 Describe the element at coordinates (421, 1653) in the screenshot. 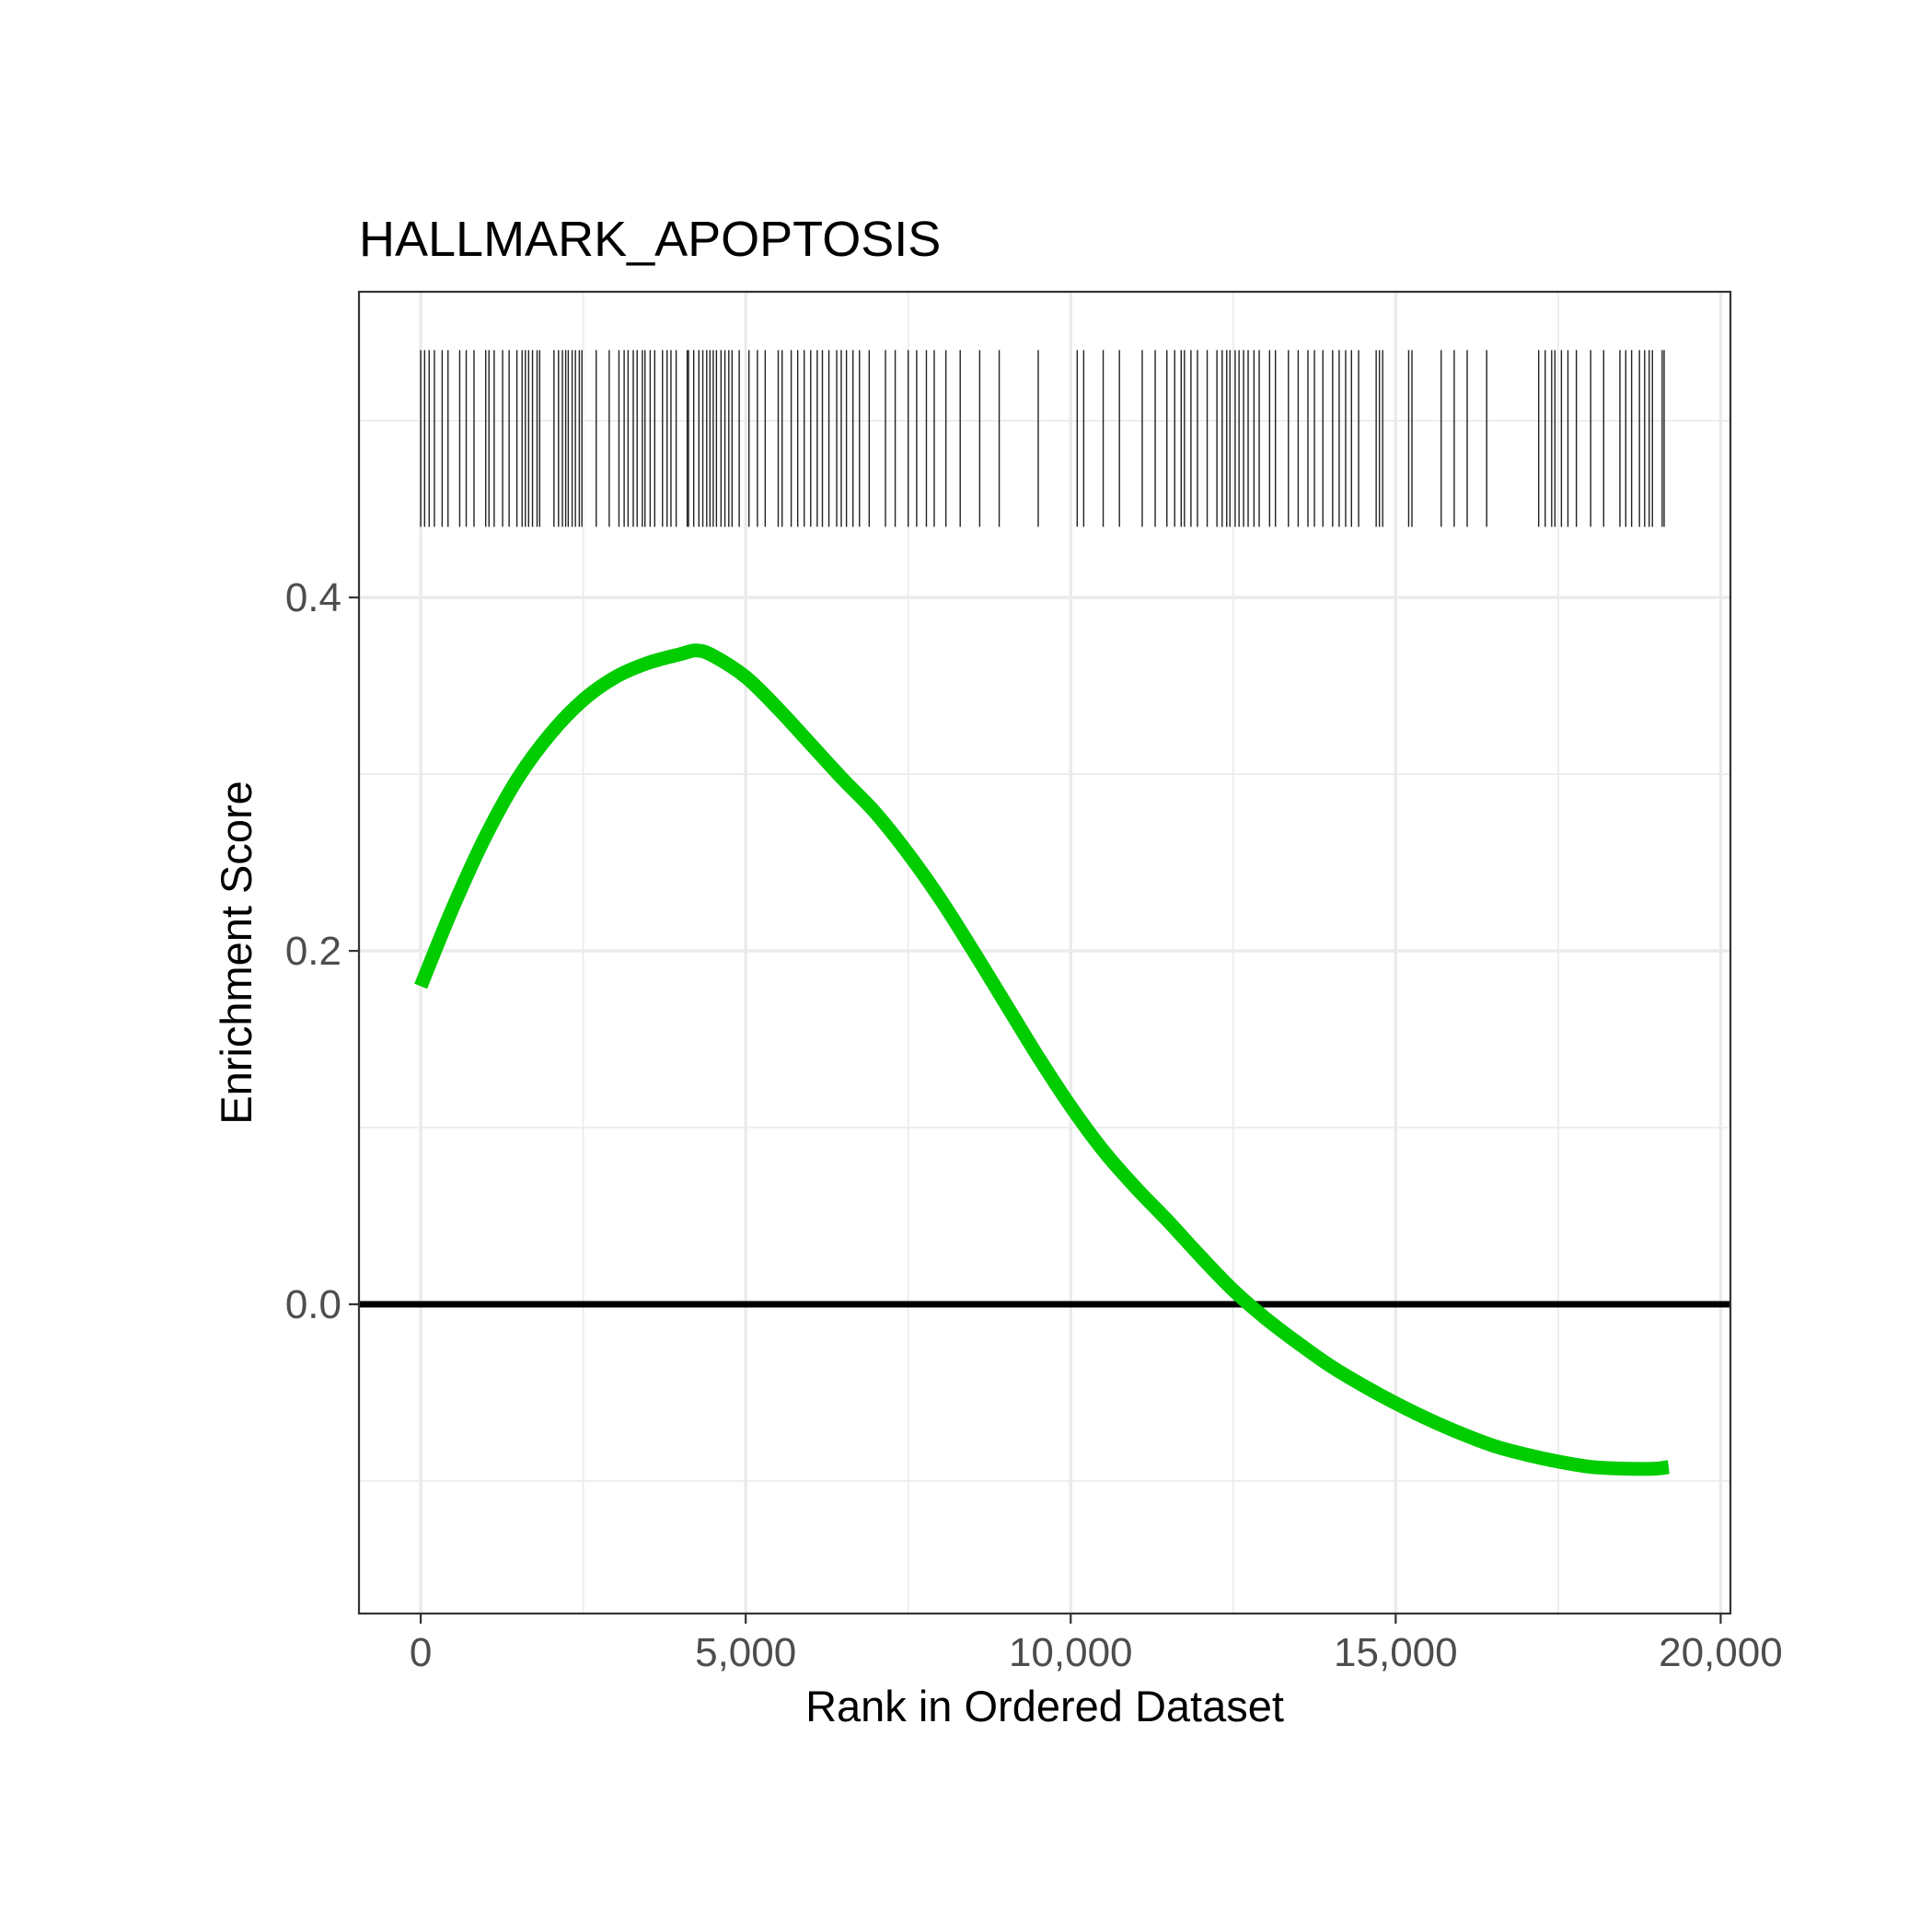

I see `x-tick-label: 0` at that location.